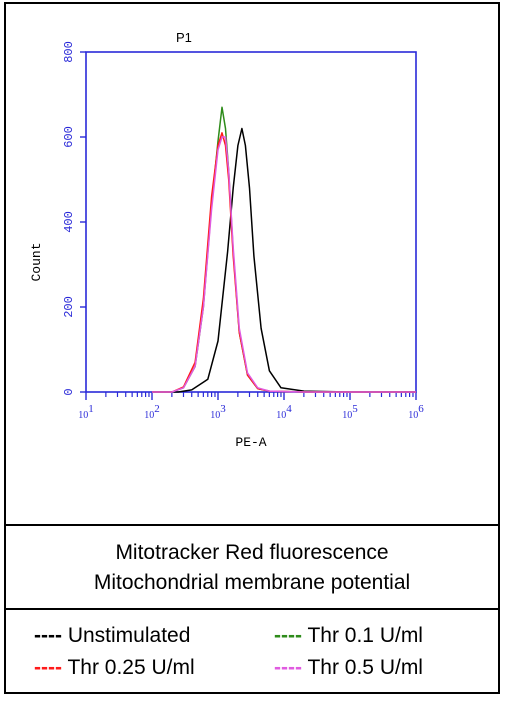  Describe the element at coordinates (69, 137) in the screenshot. I see `y-tick-label: 600` at that location.